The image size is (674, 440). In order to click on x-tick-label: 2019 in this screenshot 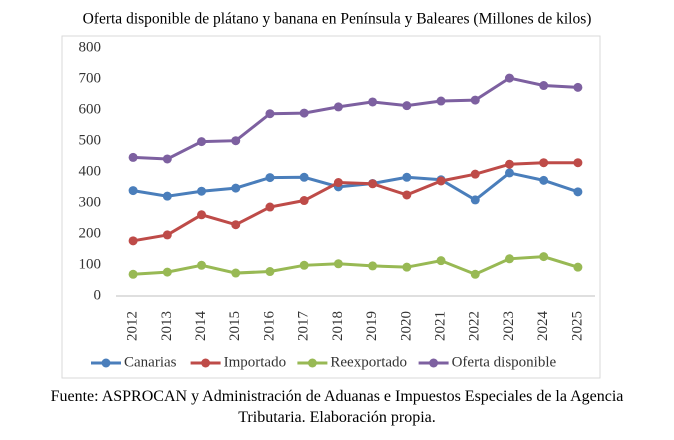, I will do `click(372, 326)`.